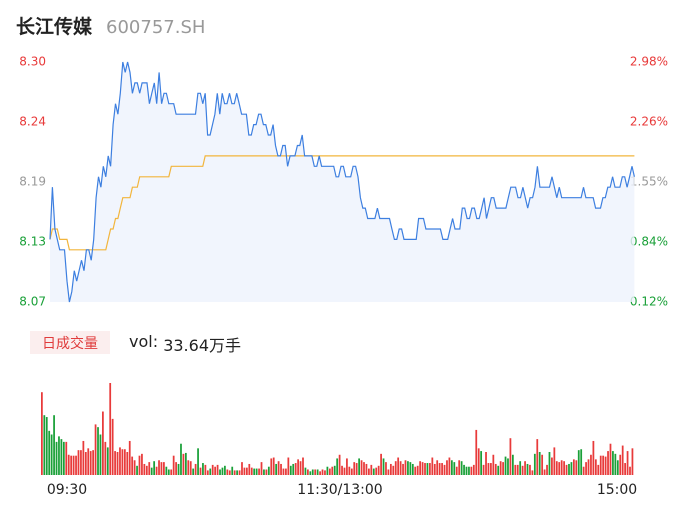  I want to click on time-axis: 09:30 11:30/13:00 15:00, so click(342, 490).